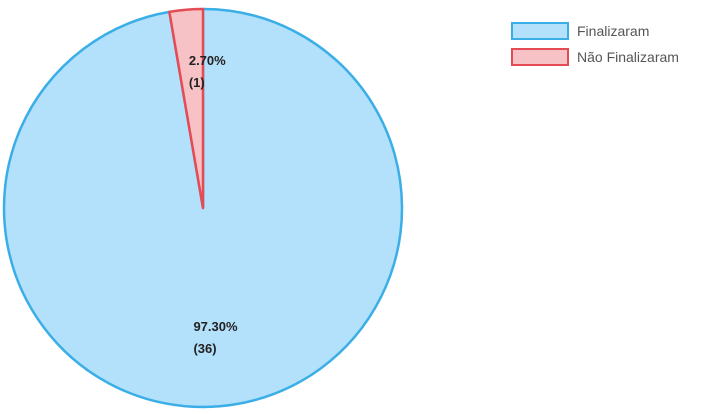  What do you see at coordinates (186, 108) in the screenshot?
I see `pie-slice-n-o-finalizaram` at bounding box center [186, 108].